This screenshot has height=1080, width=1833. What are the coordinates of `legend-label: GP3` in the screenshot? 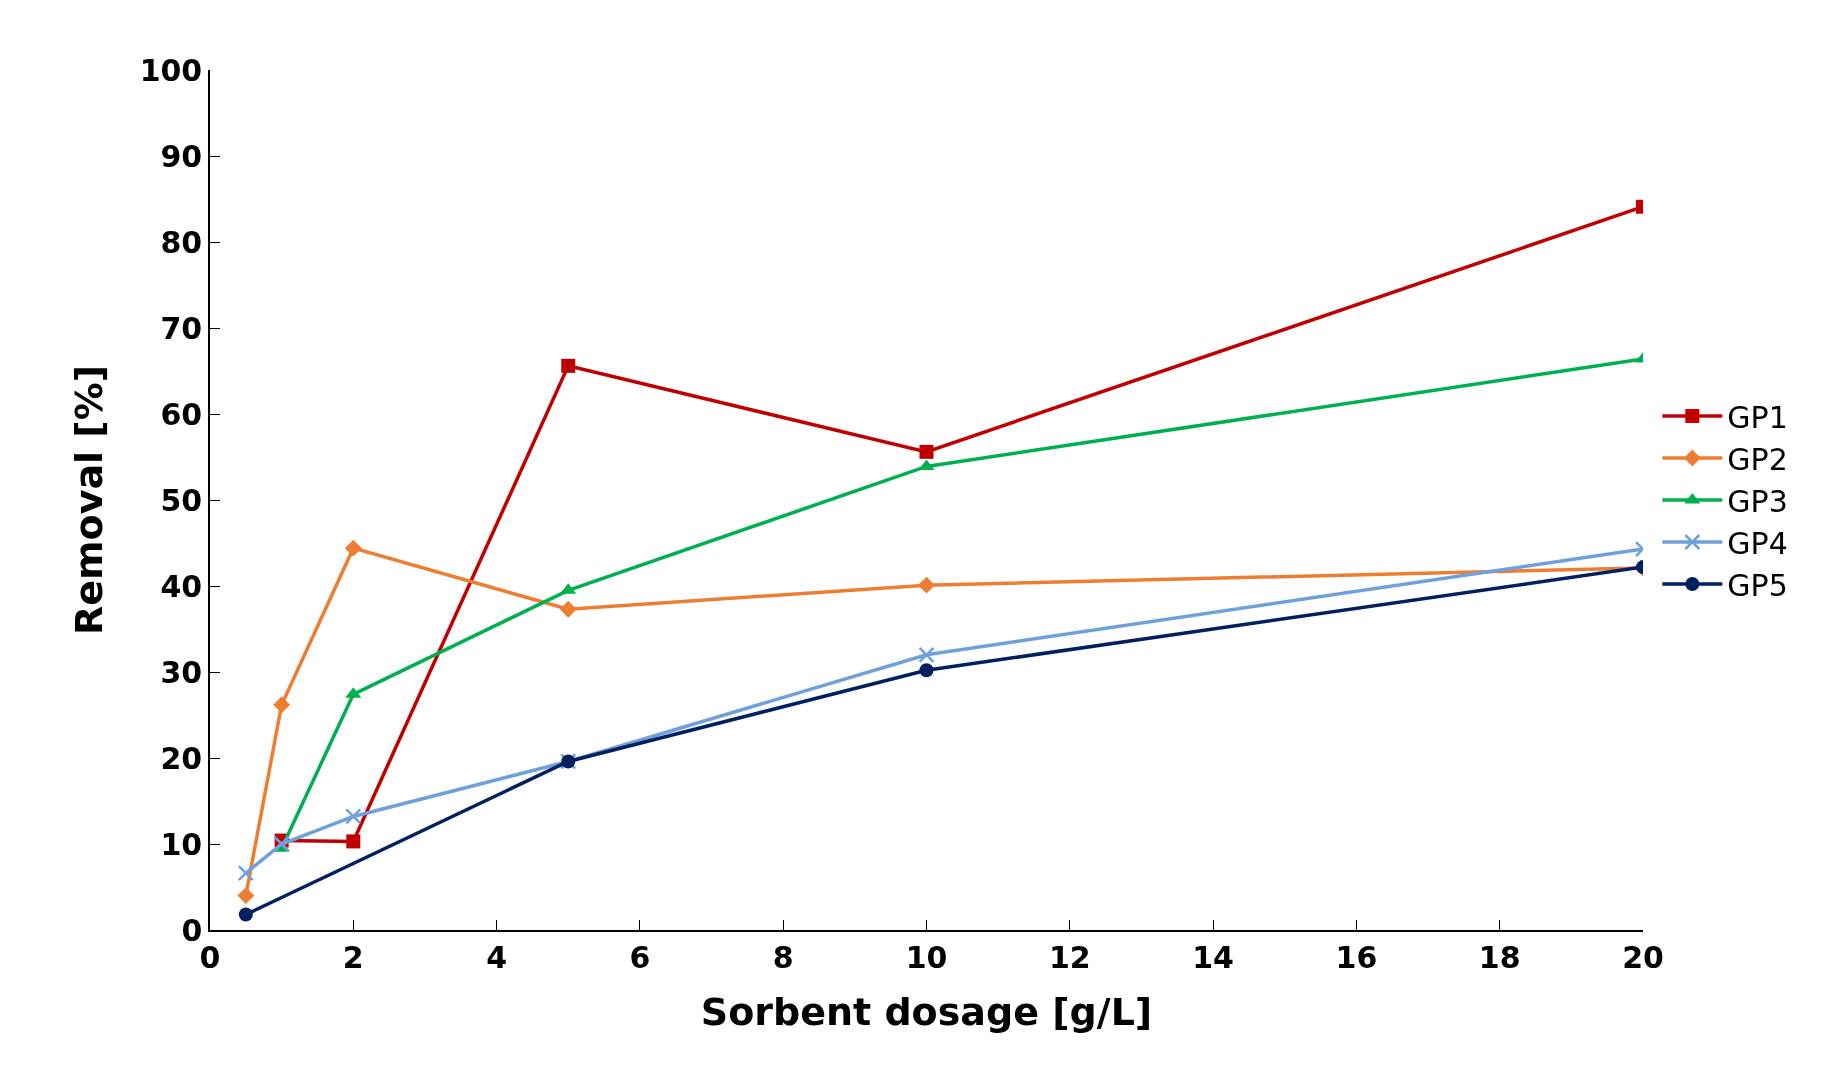 It's located at (1757, 501).